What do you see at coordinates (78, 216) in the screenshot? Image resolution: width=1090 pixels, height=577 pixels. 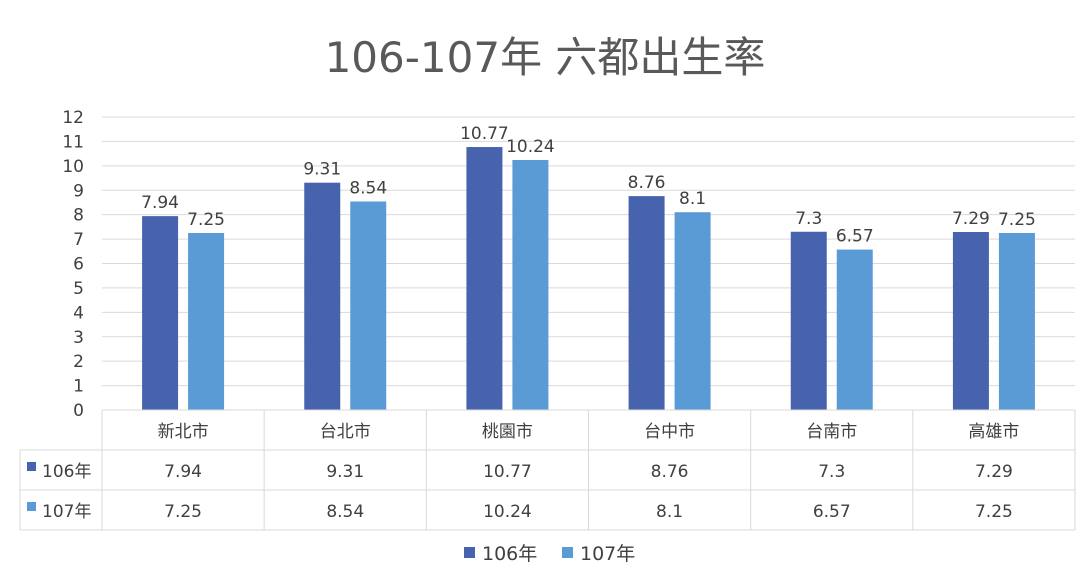 I see `y-tick-label: 8` at bounding box center [78, 216].